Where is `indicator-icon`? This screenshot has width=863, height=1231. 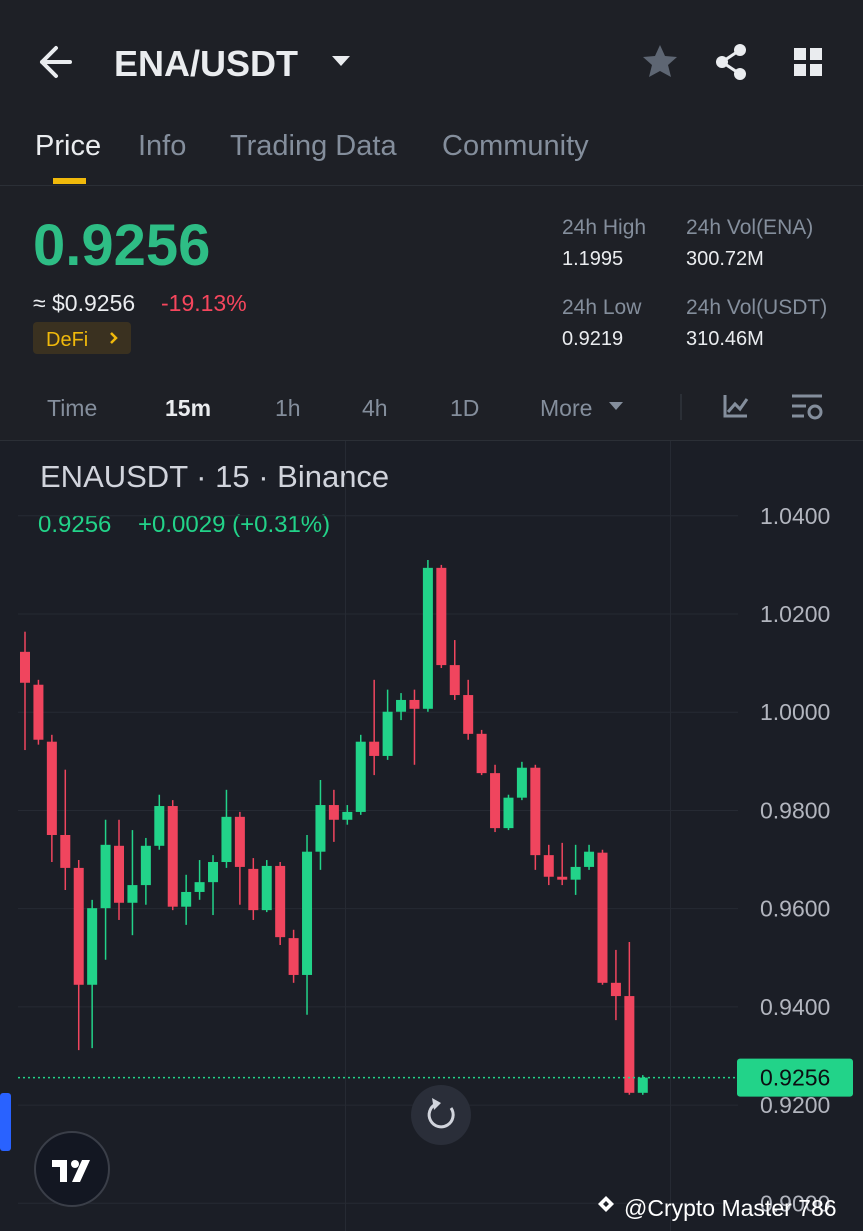
indicator-icon is located at coordinates (736, 406).